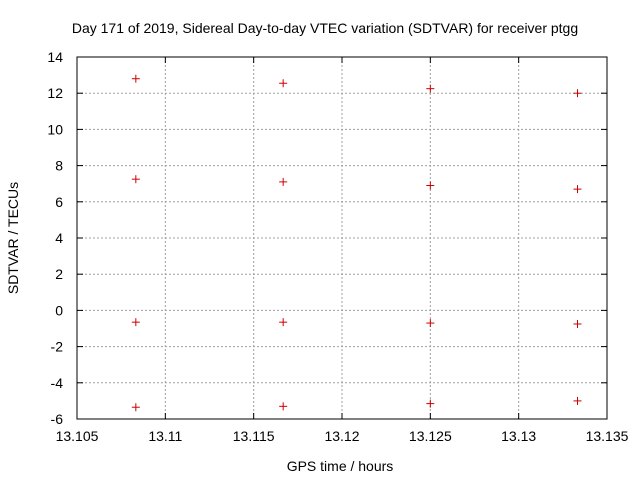  I want to click on x-tick-label: 13.135, so click(607, 436).